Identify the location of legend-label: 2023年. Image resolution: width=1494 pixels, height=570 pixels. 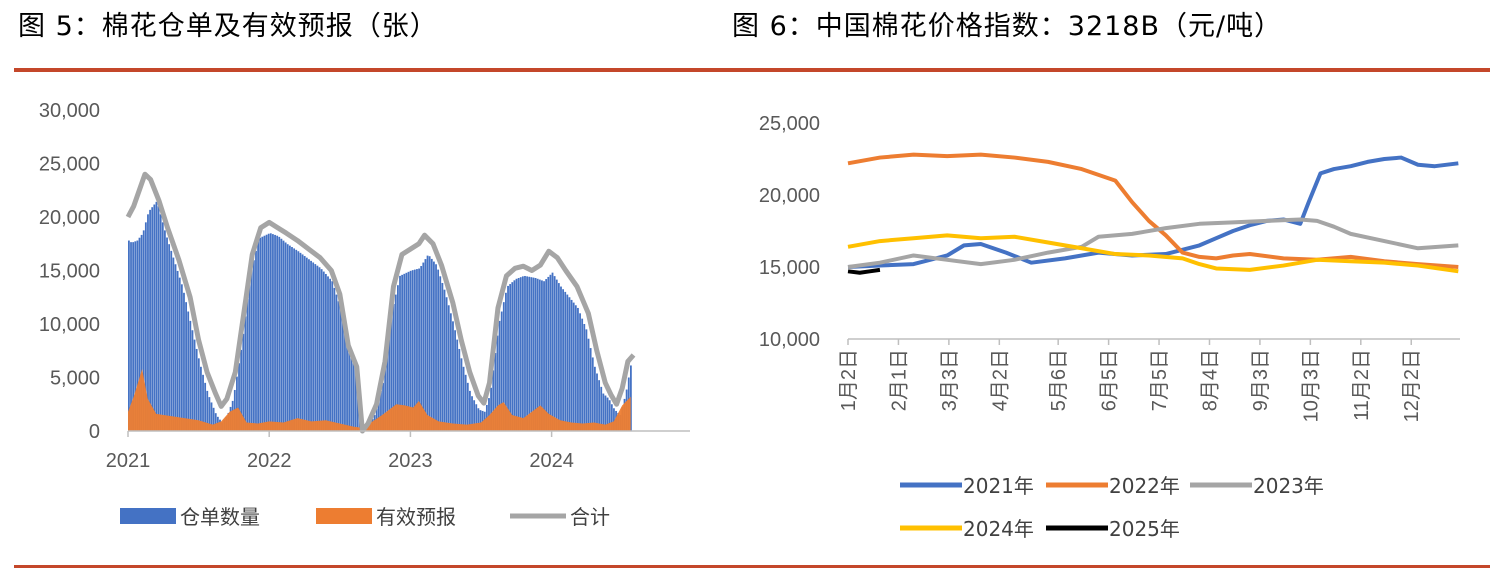
(1288, 486).